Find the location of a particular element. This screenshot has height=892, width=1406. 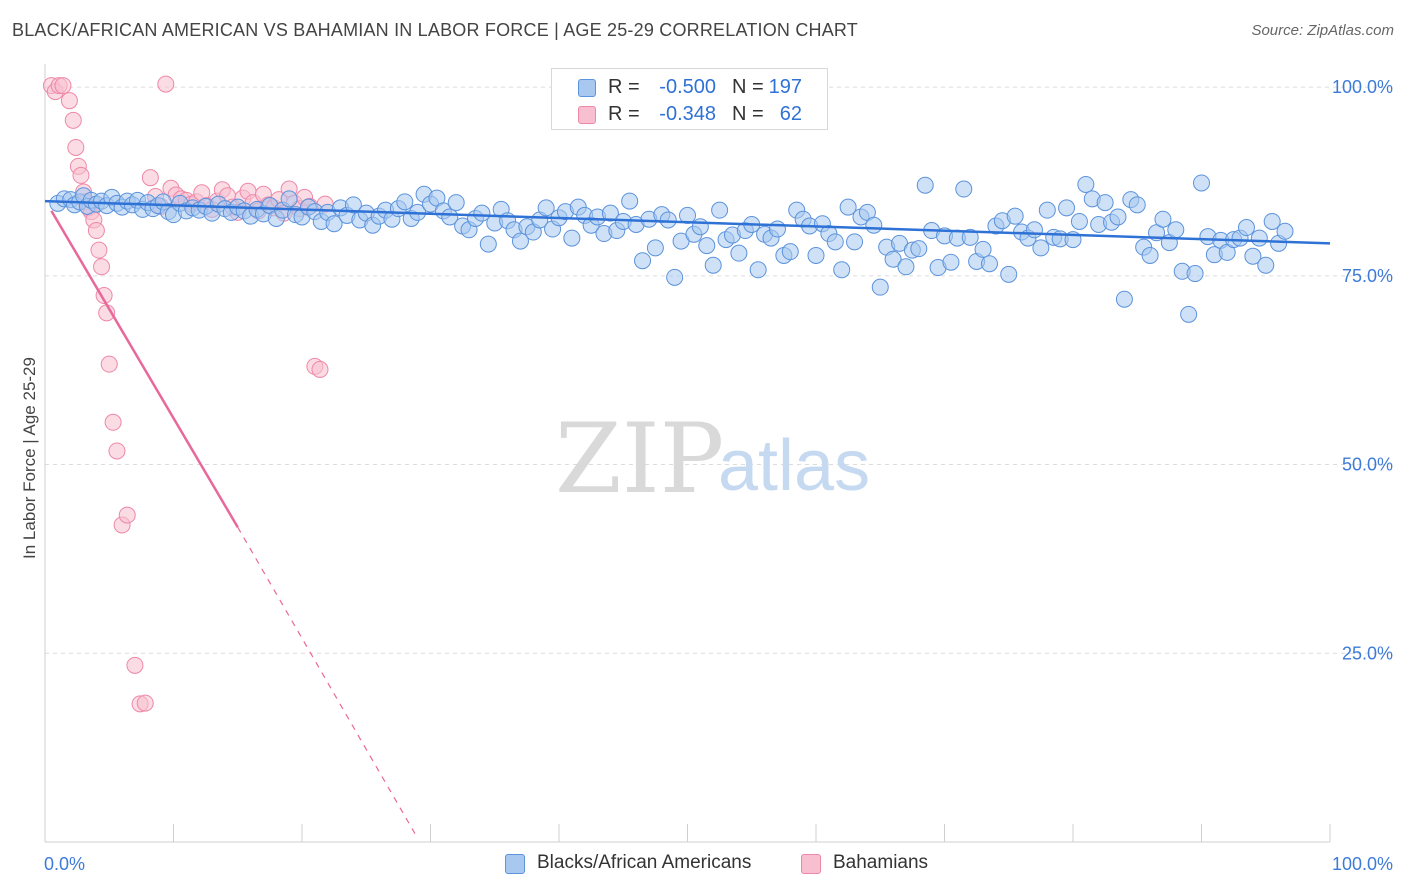

y-axis-label: In Labor Force | Age 25-29 is located at coordinates (29, 458).